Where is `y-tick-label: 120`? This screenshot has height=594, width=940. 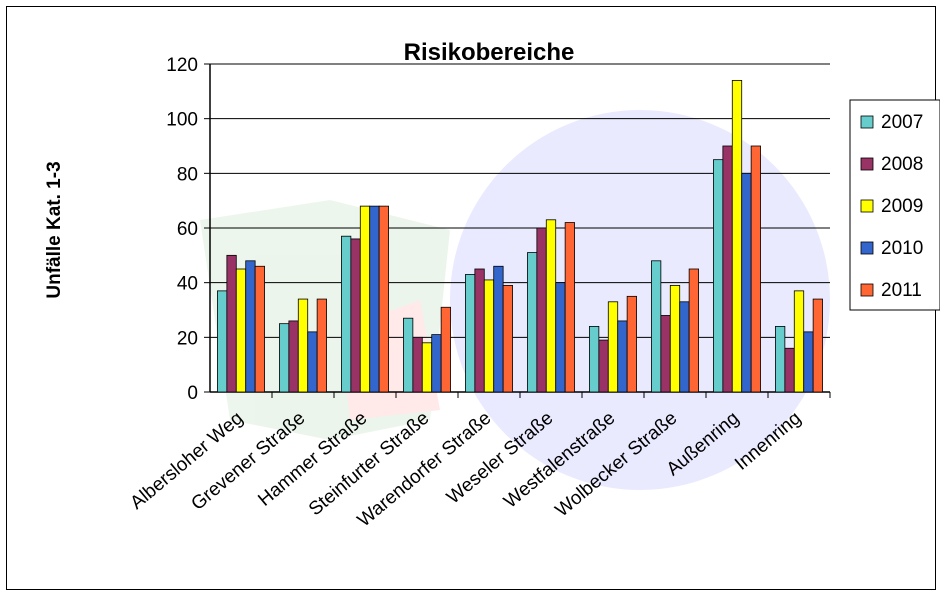
y-tick-label: 120 is located at coordinates (182, 65).